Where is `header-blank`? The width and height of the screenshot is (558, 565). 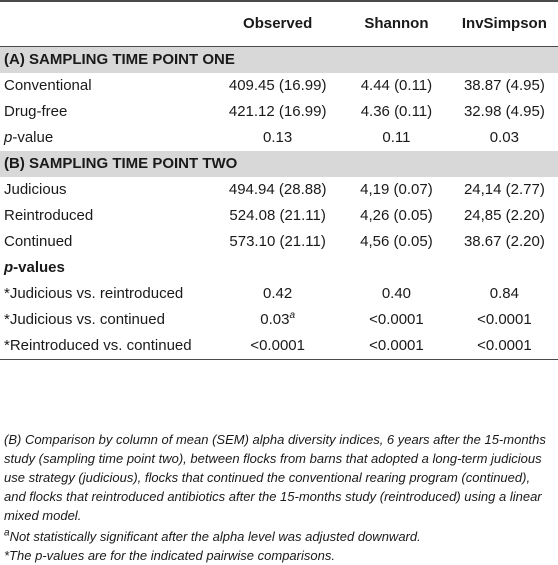 header-blank is located at coordinates (106, 24).